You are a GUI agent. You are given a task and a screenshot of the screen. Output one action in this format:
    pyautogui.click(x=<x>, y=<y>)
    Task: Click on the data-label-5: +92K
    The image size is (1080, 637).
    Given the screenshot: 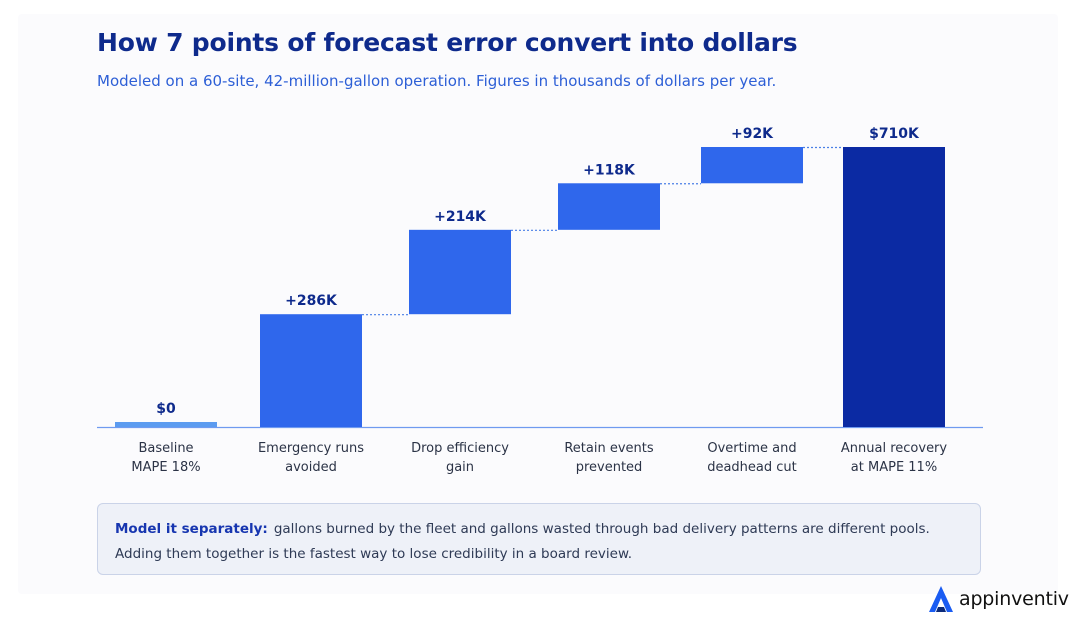 What is the action you would take?
    pyautogui.click(x=752, y=134)
    